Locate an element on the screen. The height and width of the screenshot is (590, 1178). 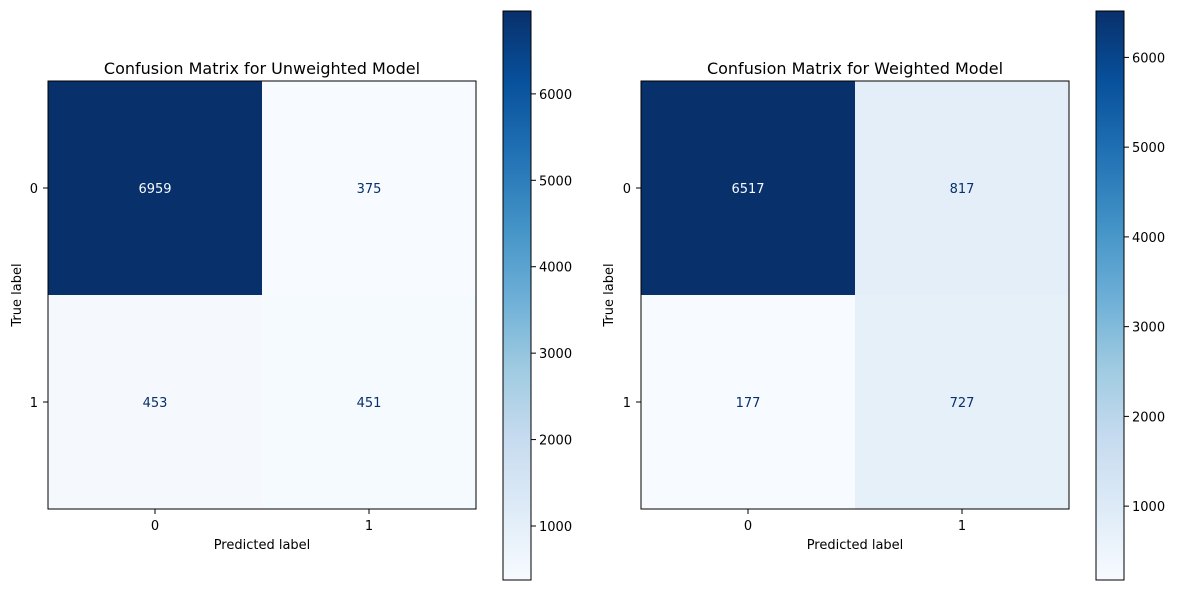
chart-title: Confusion Matrix for Weighted Model is located at coordinates (855, 68).